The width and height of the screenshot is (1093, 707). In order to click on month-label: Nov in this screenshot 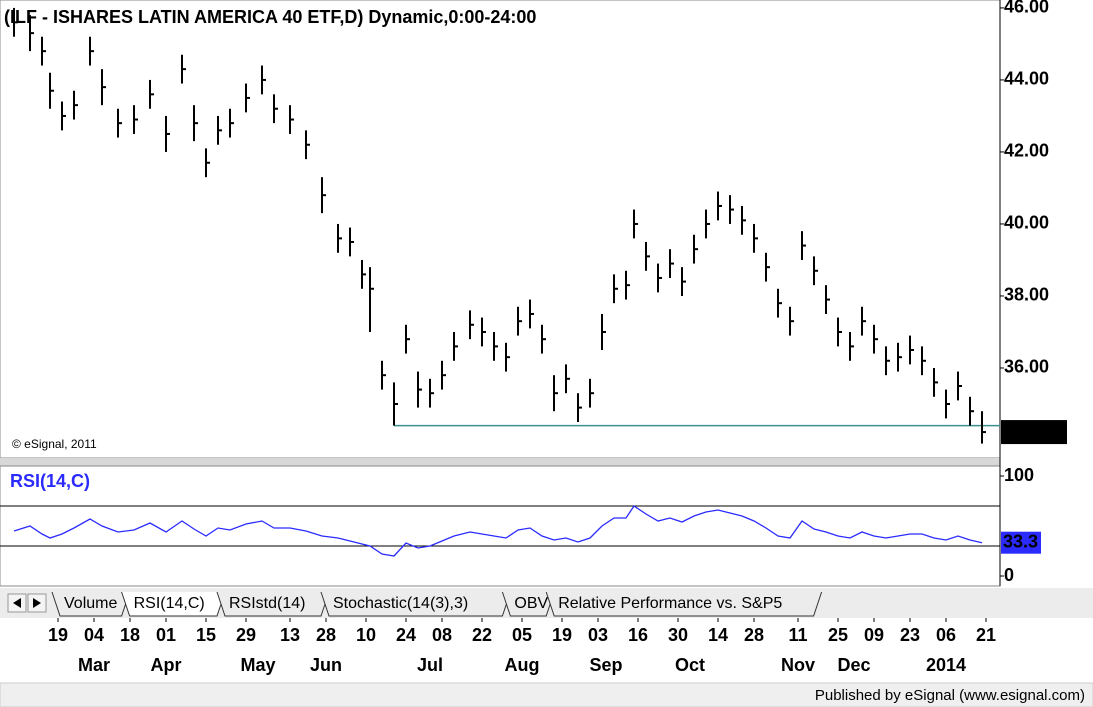, I will do `click(798, 665)`.